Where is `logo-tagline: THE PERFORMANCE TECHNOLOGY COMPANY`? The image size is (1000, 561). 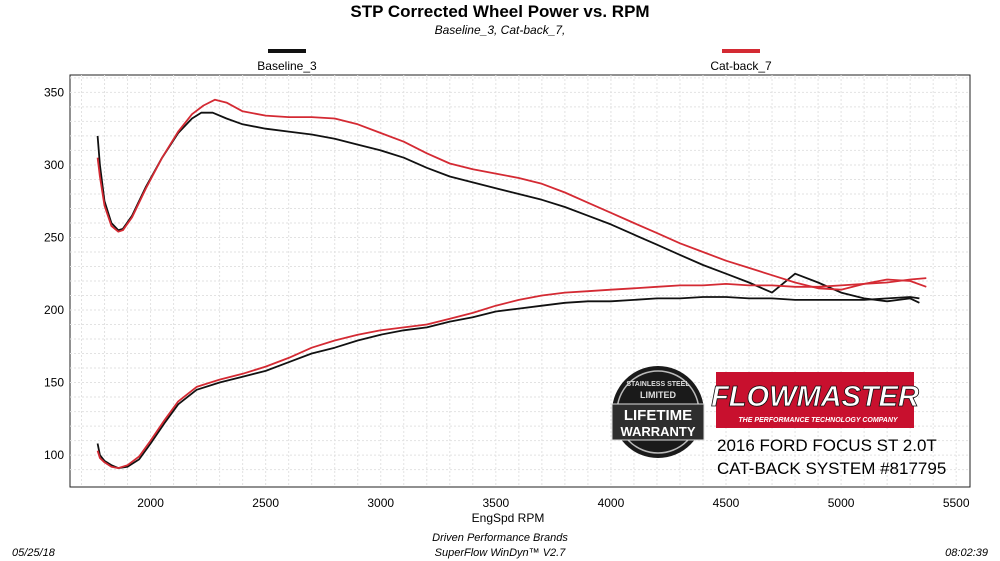
logo-tagline: THE PERFORMANCE TECHNOLOGY COMPANY is located at coordinates (818, 420).